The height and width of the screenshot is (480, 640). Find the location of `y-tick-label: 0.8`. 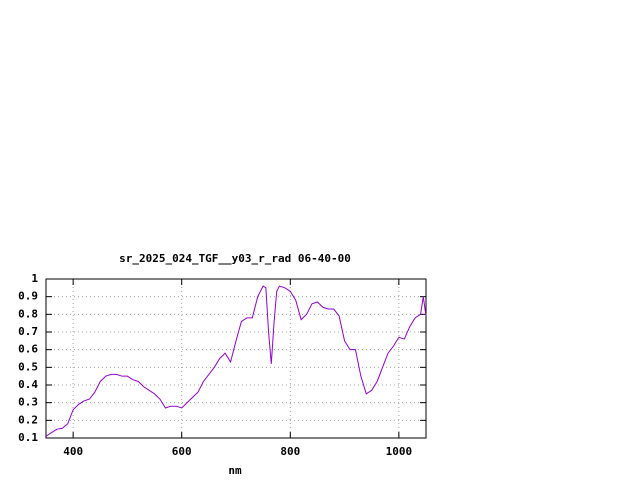

y-tick-label: 0.8 is located at coordinates (28, 313).